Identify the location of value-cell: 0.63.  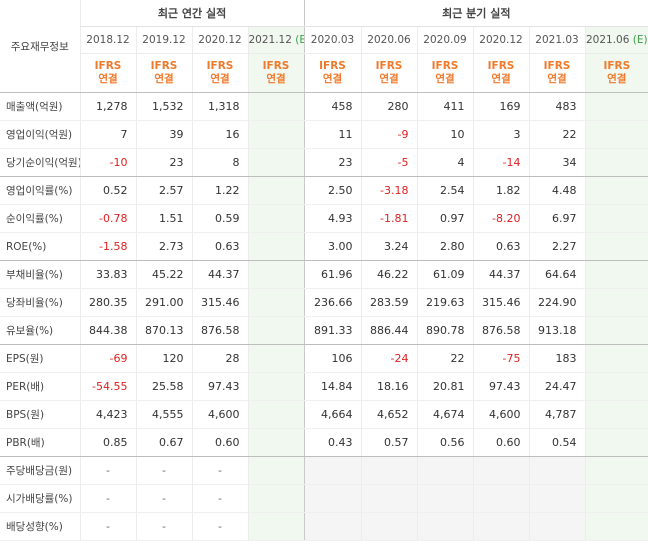
(219, 246).